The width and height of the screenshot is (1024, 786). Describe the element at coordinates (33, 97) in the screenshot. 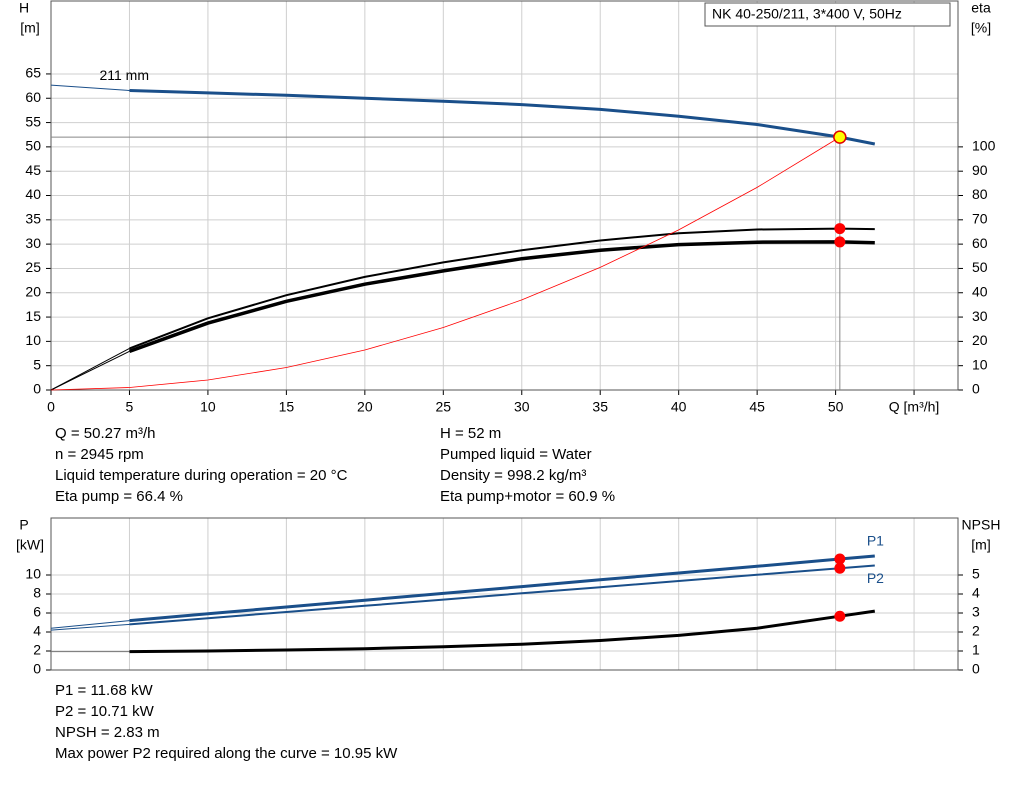

I see `y-tick-label: 60` at that location.